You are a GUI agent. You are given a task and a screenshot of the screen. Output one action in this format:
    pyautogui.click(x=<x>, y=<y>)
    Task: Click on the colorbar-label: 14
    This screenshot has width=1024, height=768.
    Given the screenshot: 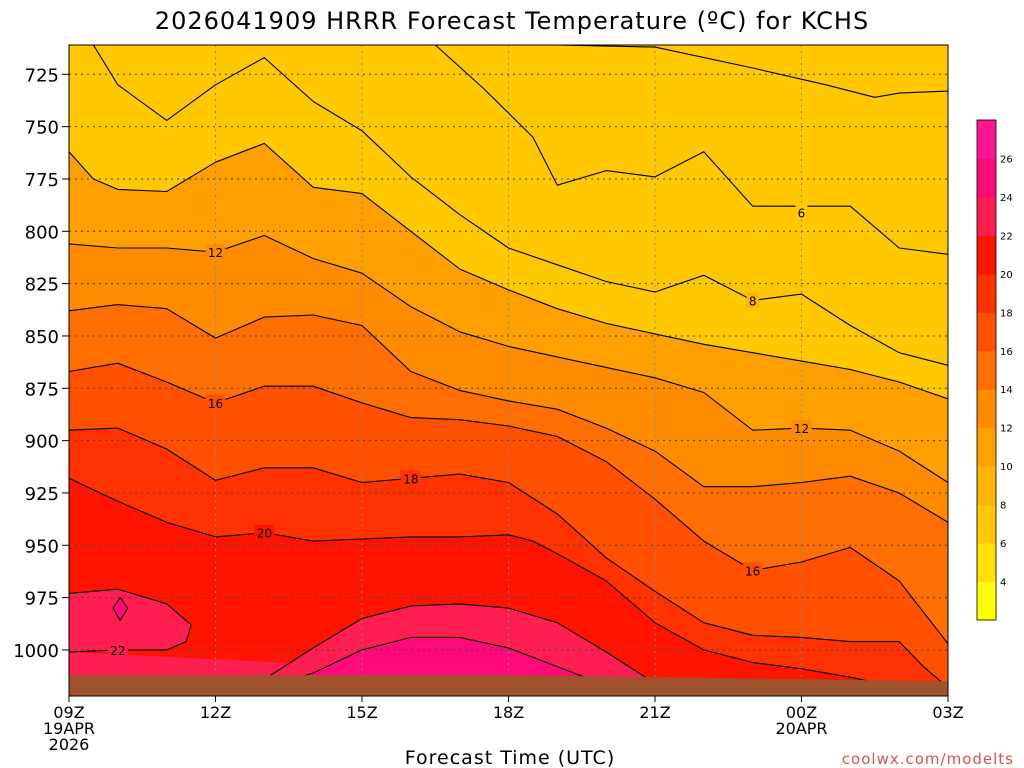 What is the action you would take?
    pyautogui.click(x=1006, y=390)
    